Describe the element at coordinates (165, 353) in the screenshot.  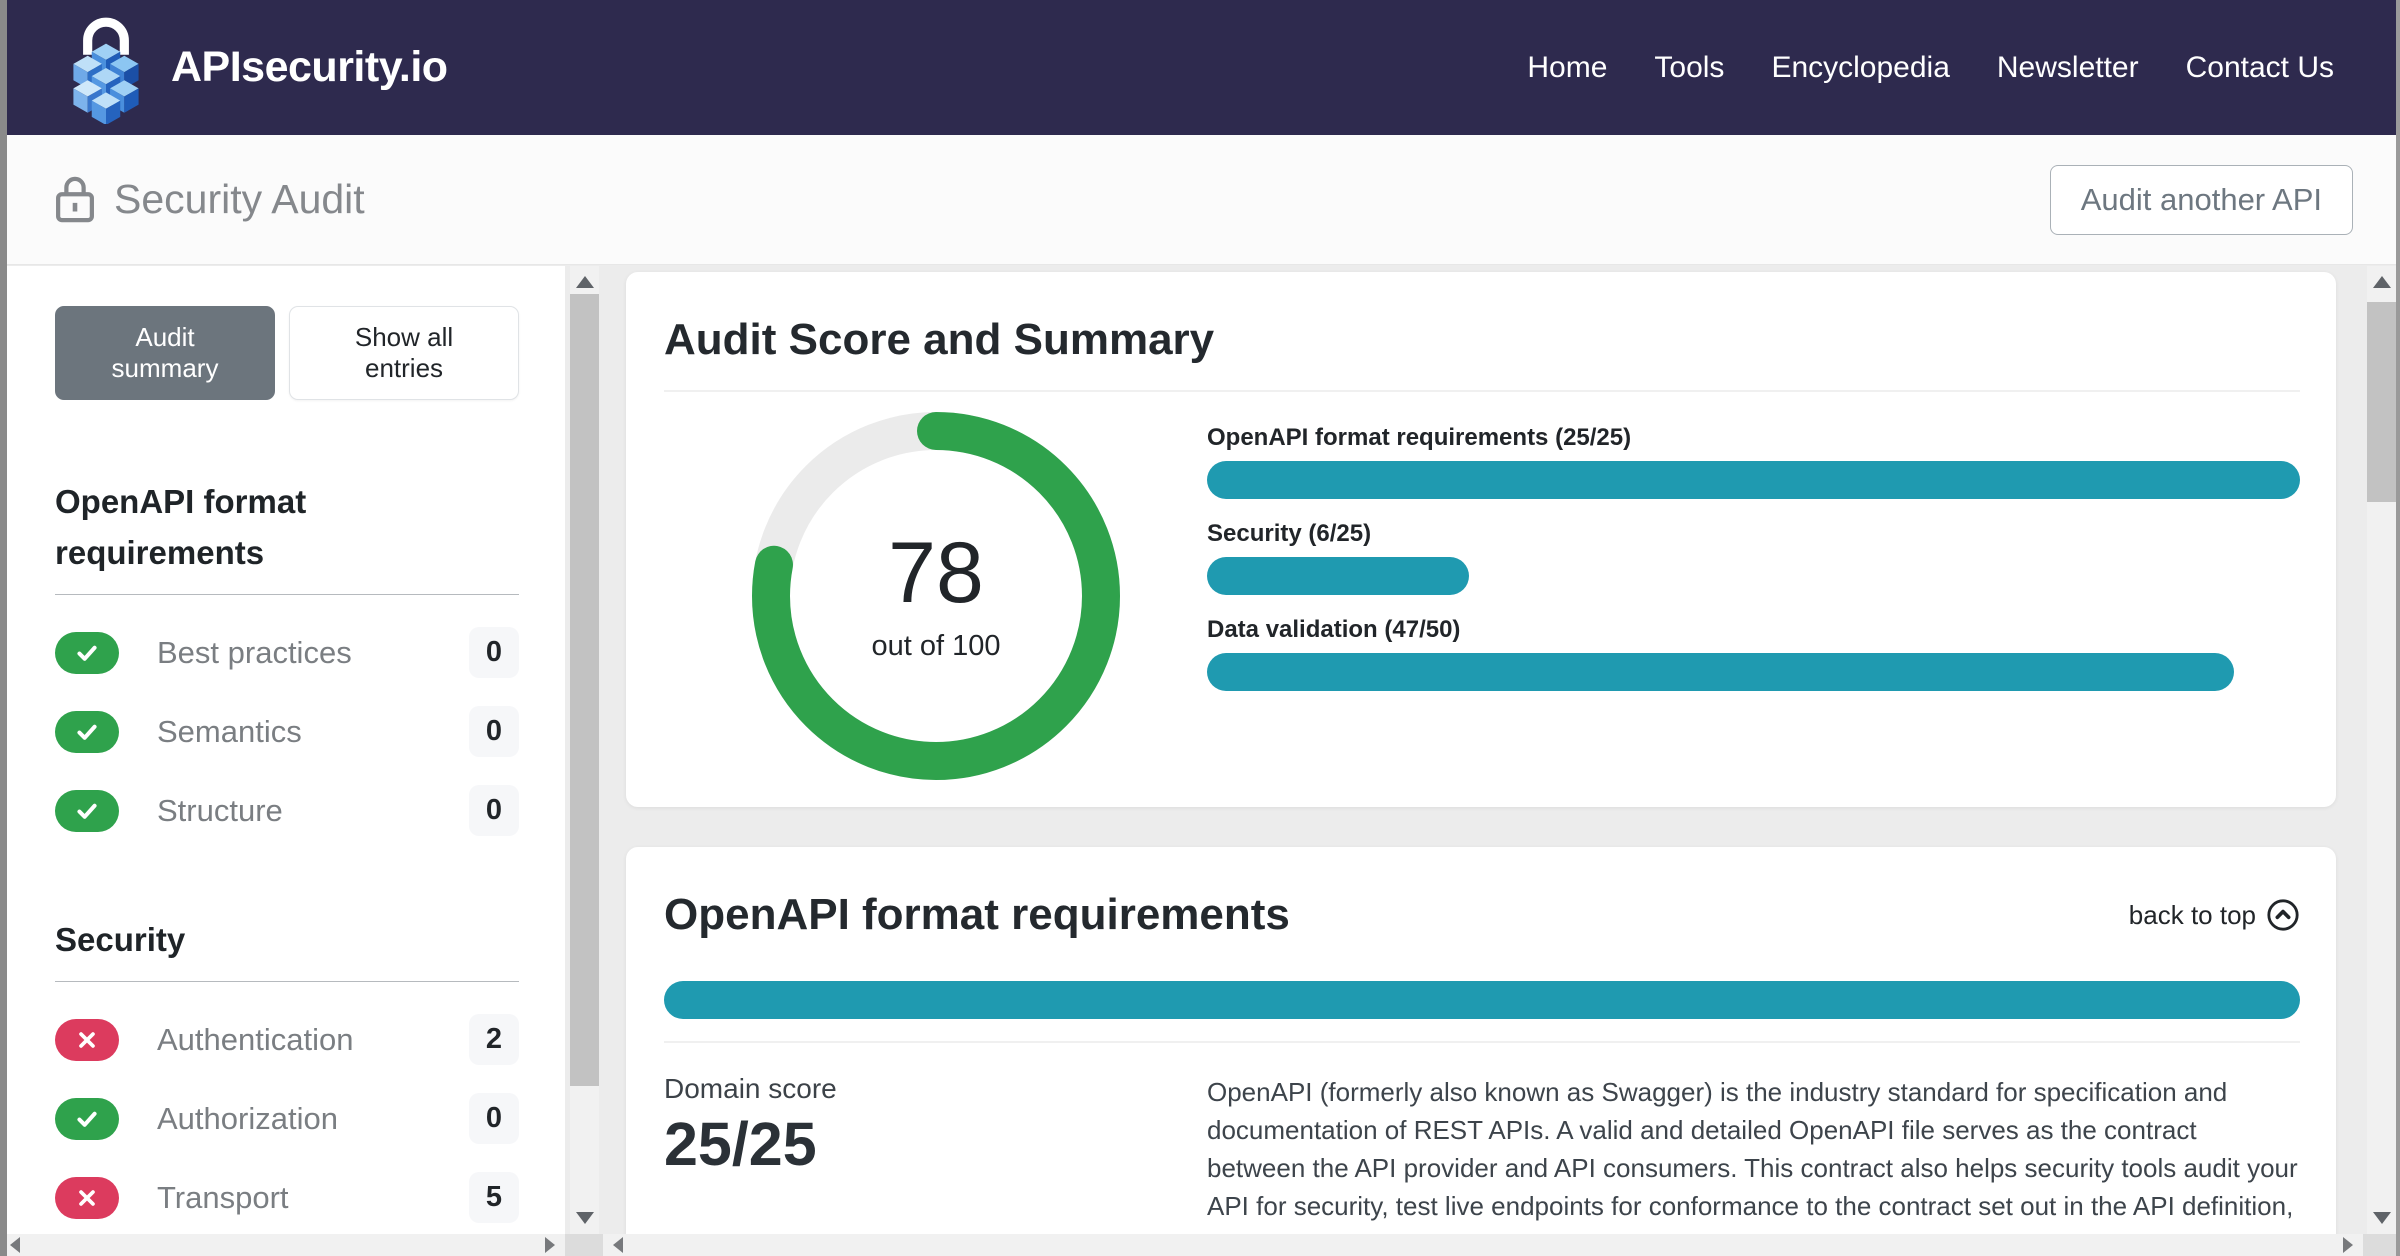
I see `tab-audit-summary: Audit summary` at that location.